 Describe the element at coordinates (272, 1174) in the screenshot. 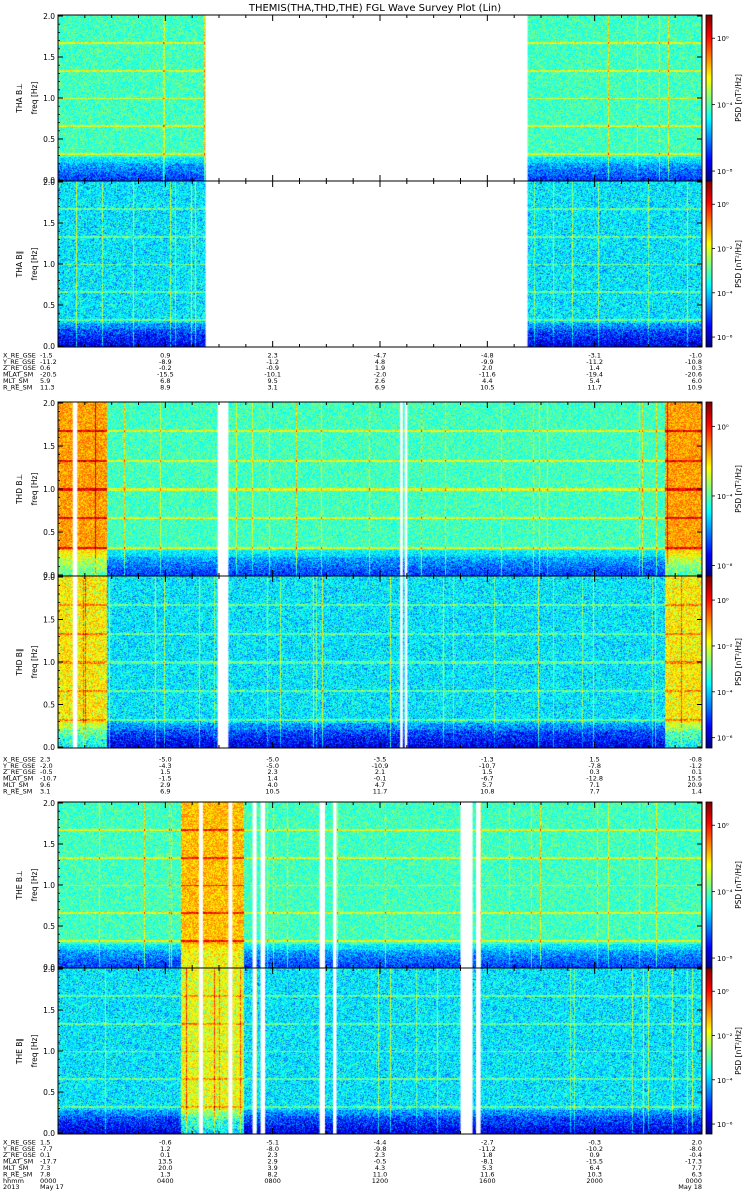

I see `ephemeris-the-value: 8.2` at that location.